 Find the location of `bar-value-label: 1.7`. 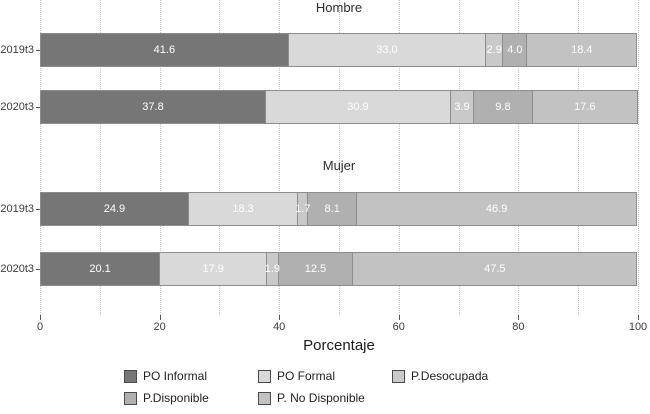

bar-value-label: 1.7 is located at coordinates (303, 209).